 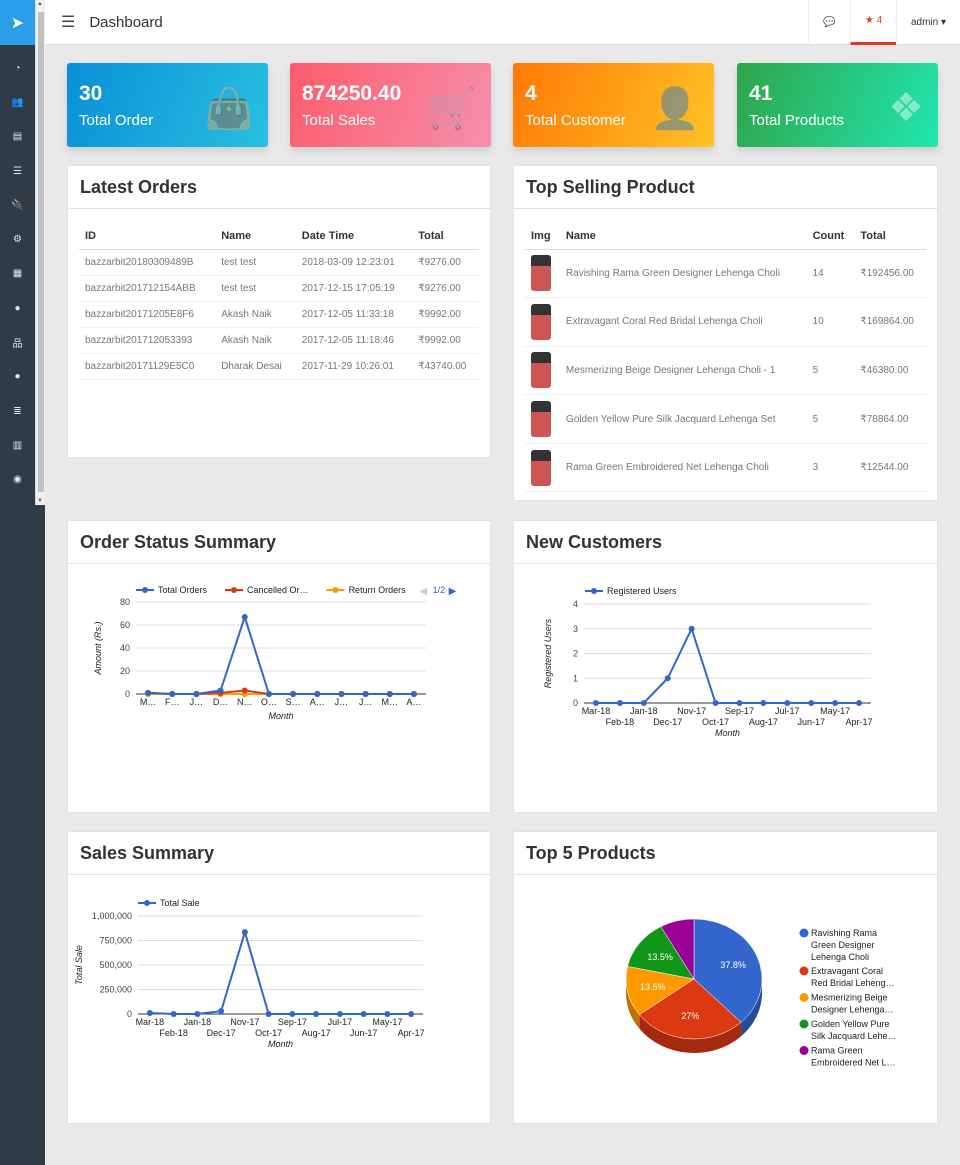 I want to click on legend-prev-icon: ◀, so click(x=424, y=591).